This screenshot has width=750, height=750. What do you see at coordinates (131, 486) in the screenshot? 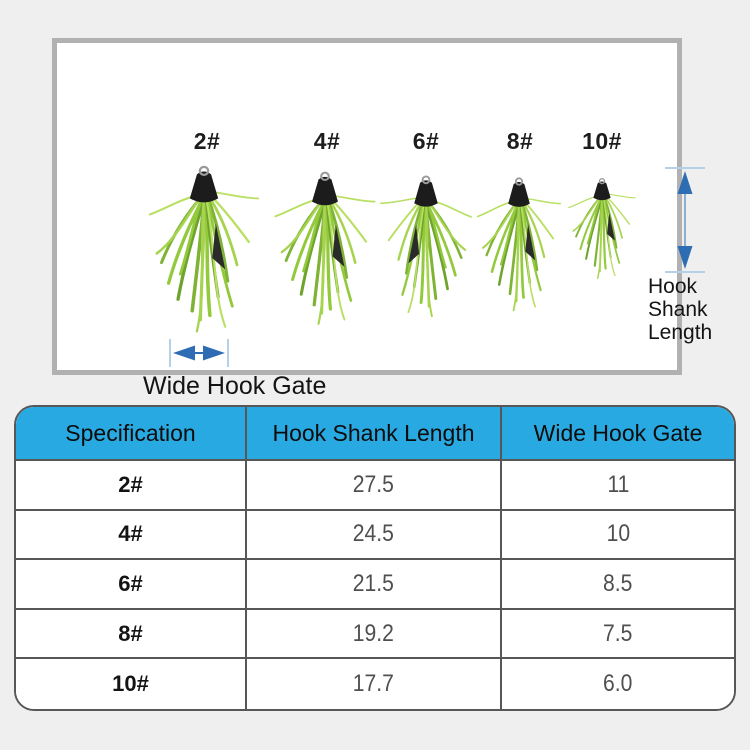
I see `row-2-spec: 2#` at bounding box center [131, 486].